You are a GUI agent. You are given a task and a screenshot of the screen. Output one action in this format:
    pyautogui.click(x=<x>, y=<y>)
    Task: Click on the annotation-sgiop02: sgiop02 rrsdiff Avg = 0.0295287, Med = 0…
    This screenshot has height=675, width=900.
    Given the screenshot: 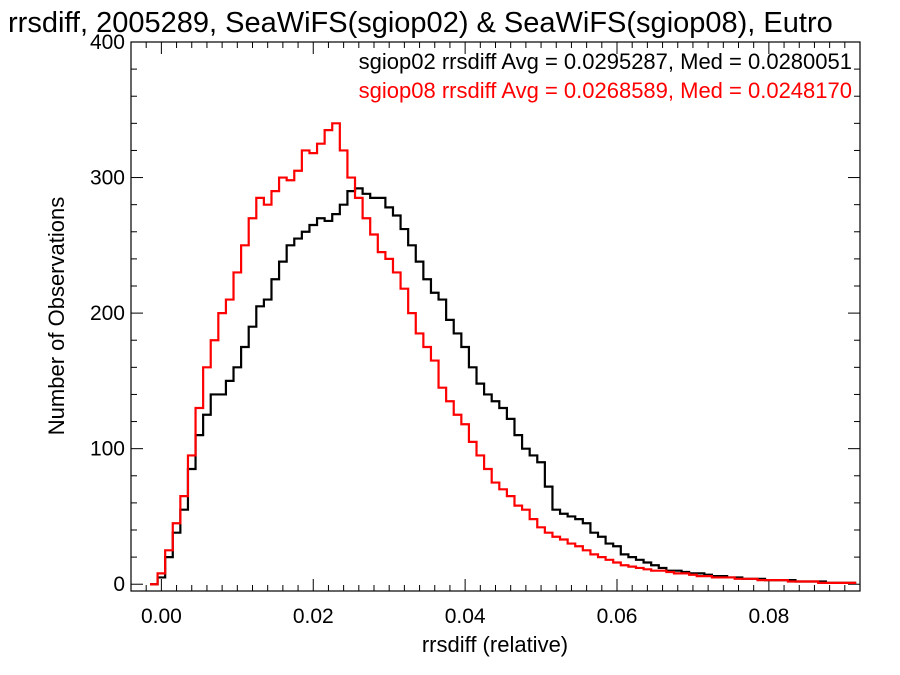 What is the action you would take?
    pyautogui.click(x=605, y=61)
    